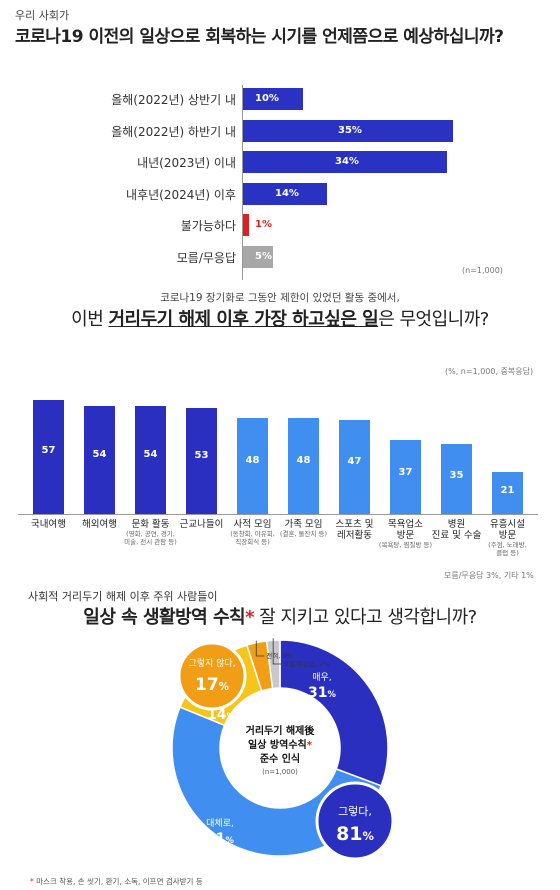  I want to click on hbar-label: 모름/무응답, so click(206, 257).